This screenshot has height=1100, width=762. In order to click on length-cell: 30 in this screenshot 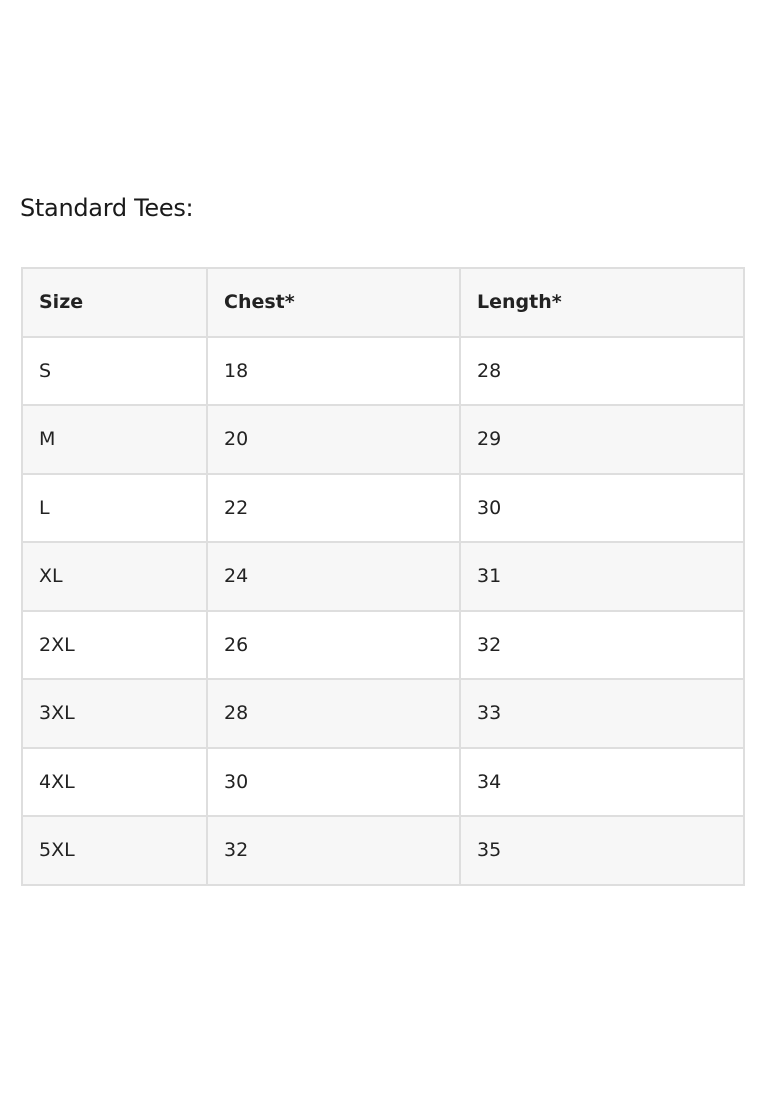, I will do `click(602, 507)`.